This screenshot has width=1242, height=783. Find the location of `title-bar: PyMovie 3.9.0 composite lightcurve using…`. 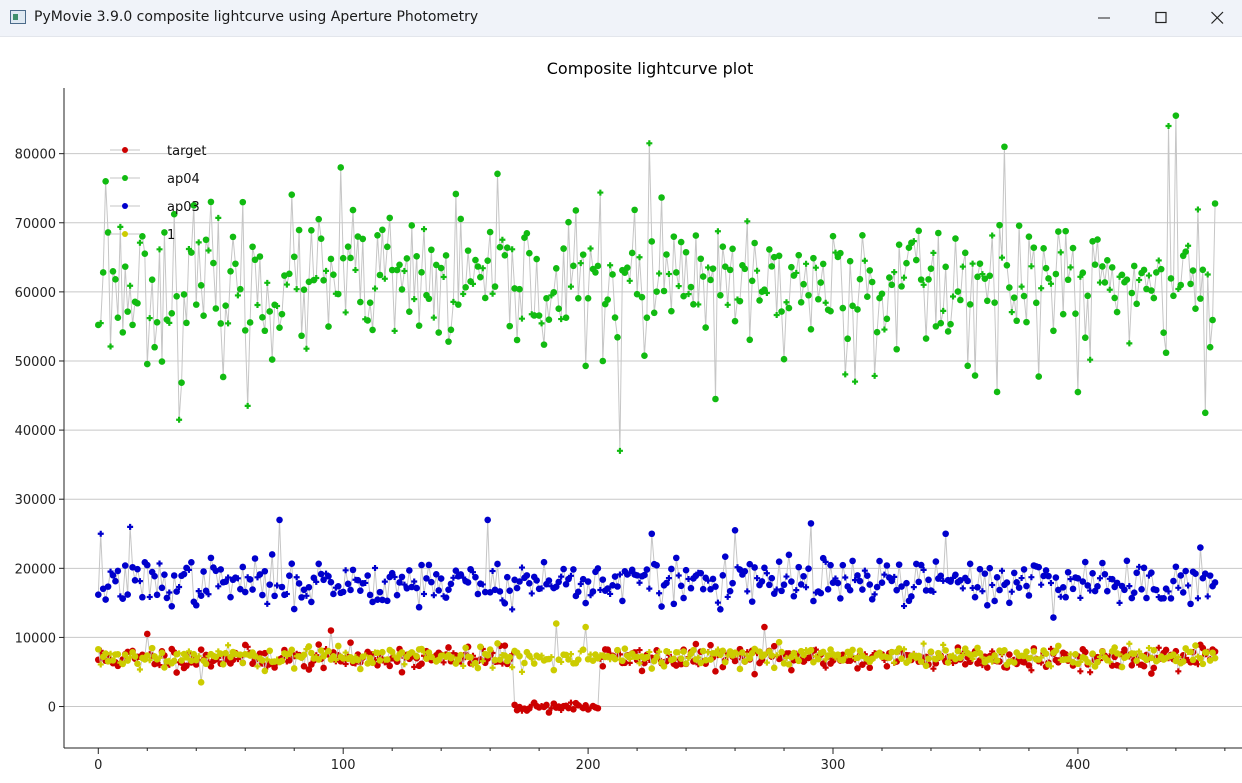

title-bar: PyMovie 3.9.0 composite lightcurve using… is located at coordinates (621, 18).